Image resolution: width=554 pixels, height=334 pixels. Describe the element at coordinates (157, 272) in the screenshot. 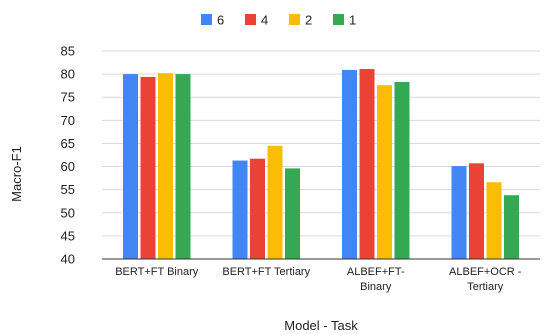

I see `x-tick-label: BERT+FT Binary` at that location.